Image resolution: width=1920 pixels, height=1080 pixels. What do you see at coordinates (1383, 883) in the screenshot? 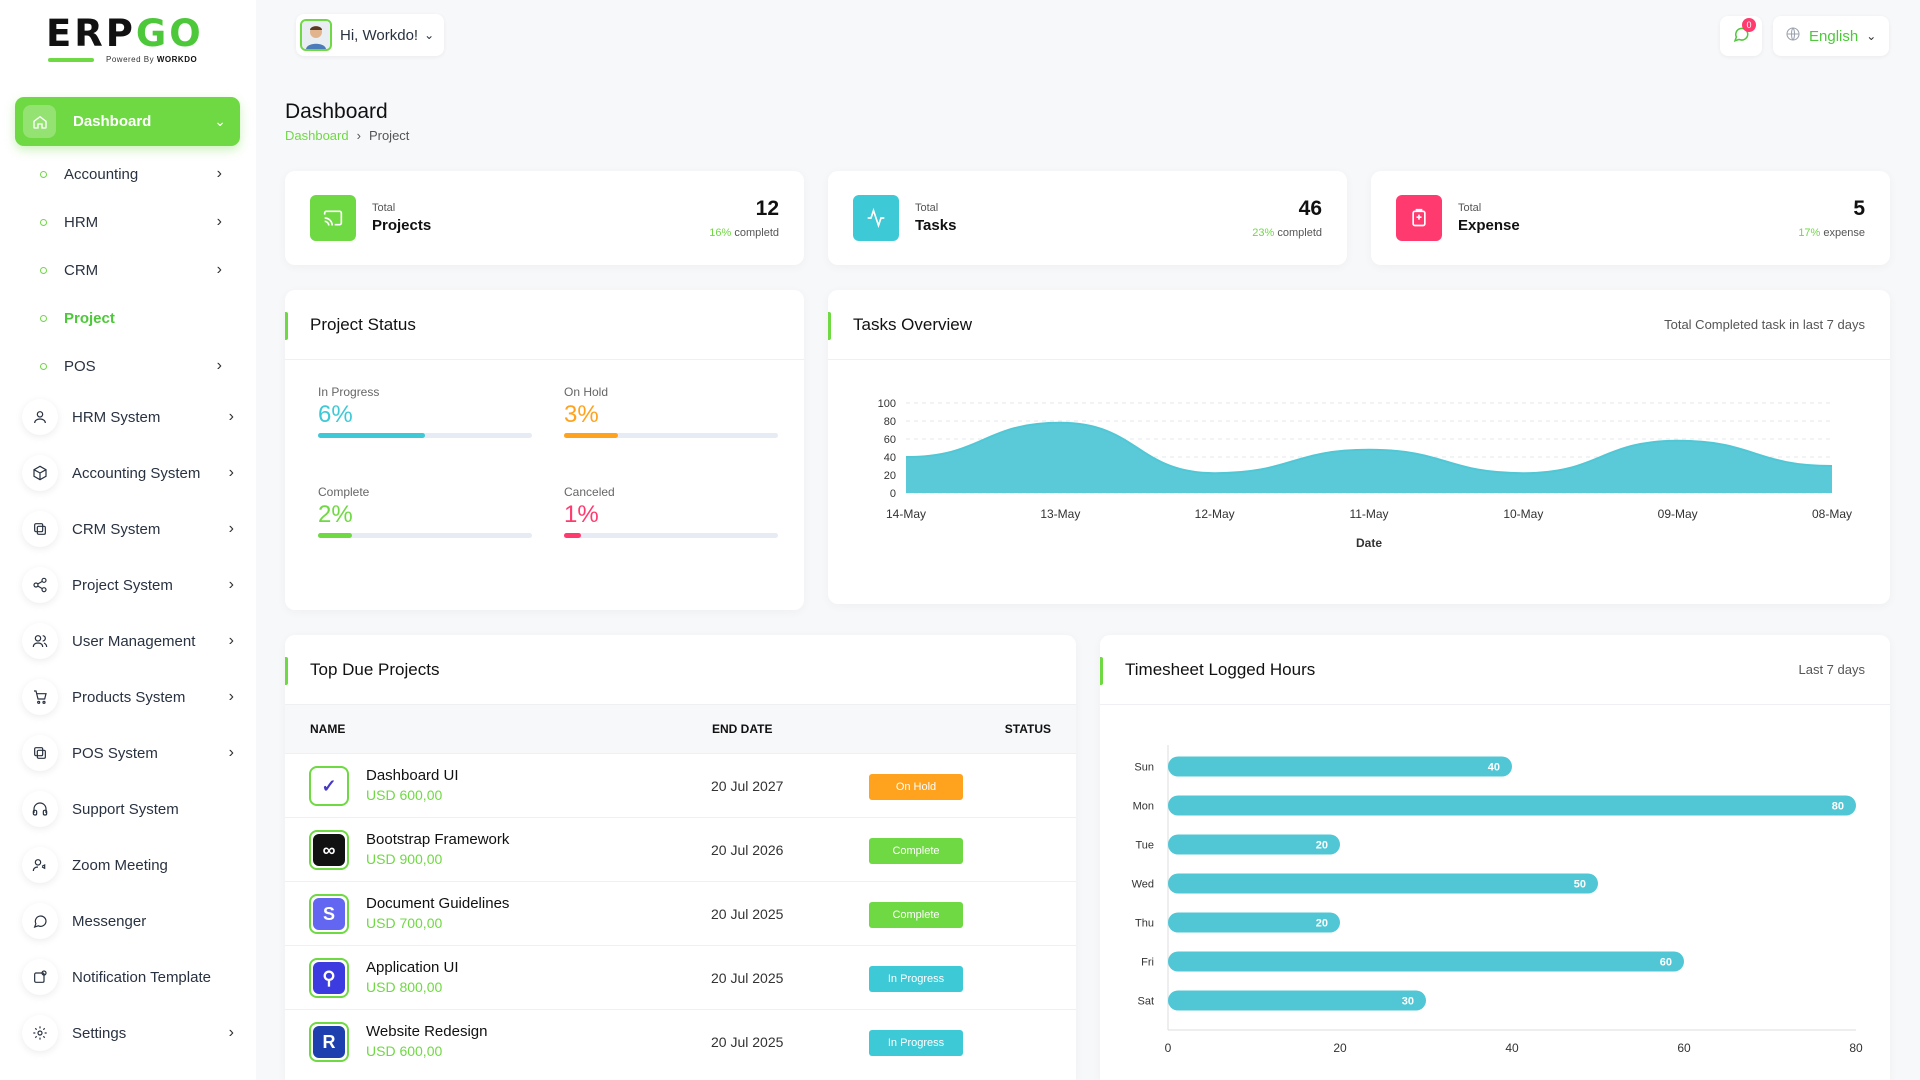
I see `bar-wed` at bounding box center [1383, 883].